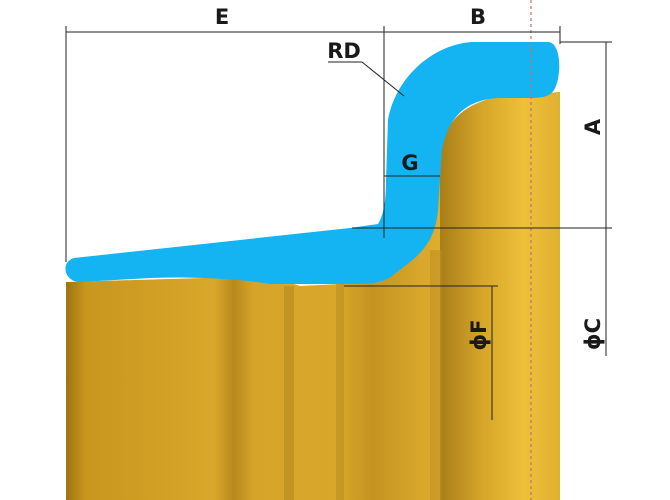  What do you see at coordinates (222, 17) in the screenshot?
I see `label-e: E` at bounding box center [222, 17].